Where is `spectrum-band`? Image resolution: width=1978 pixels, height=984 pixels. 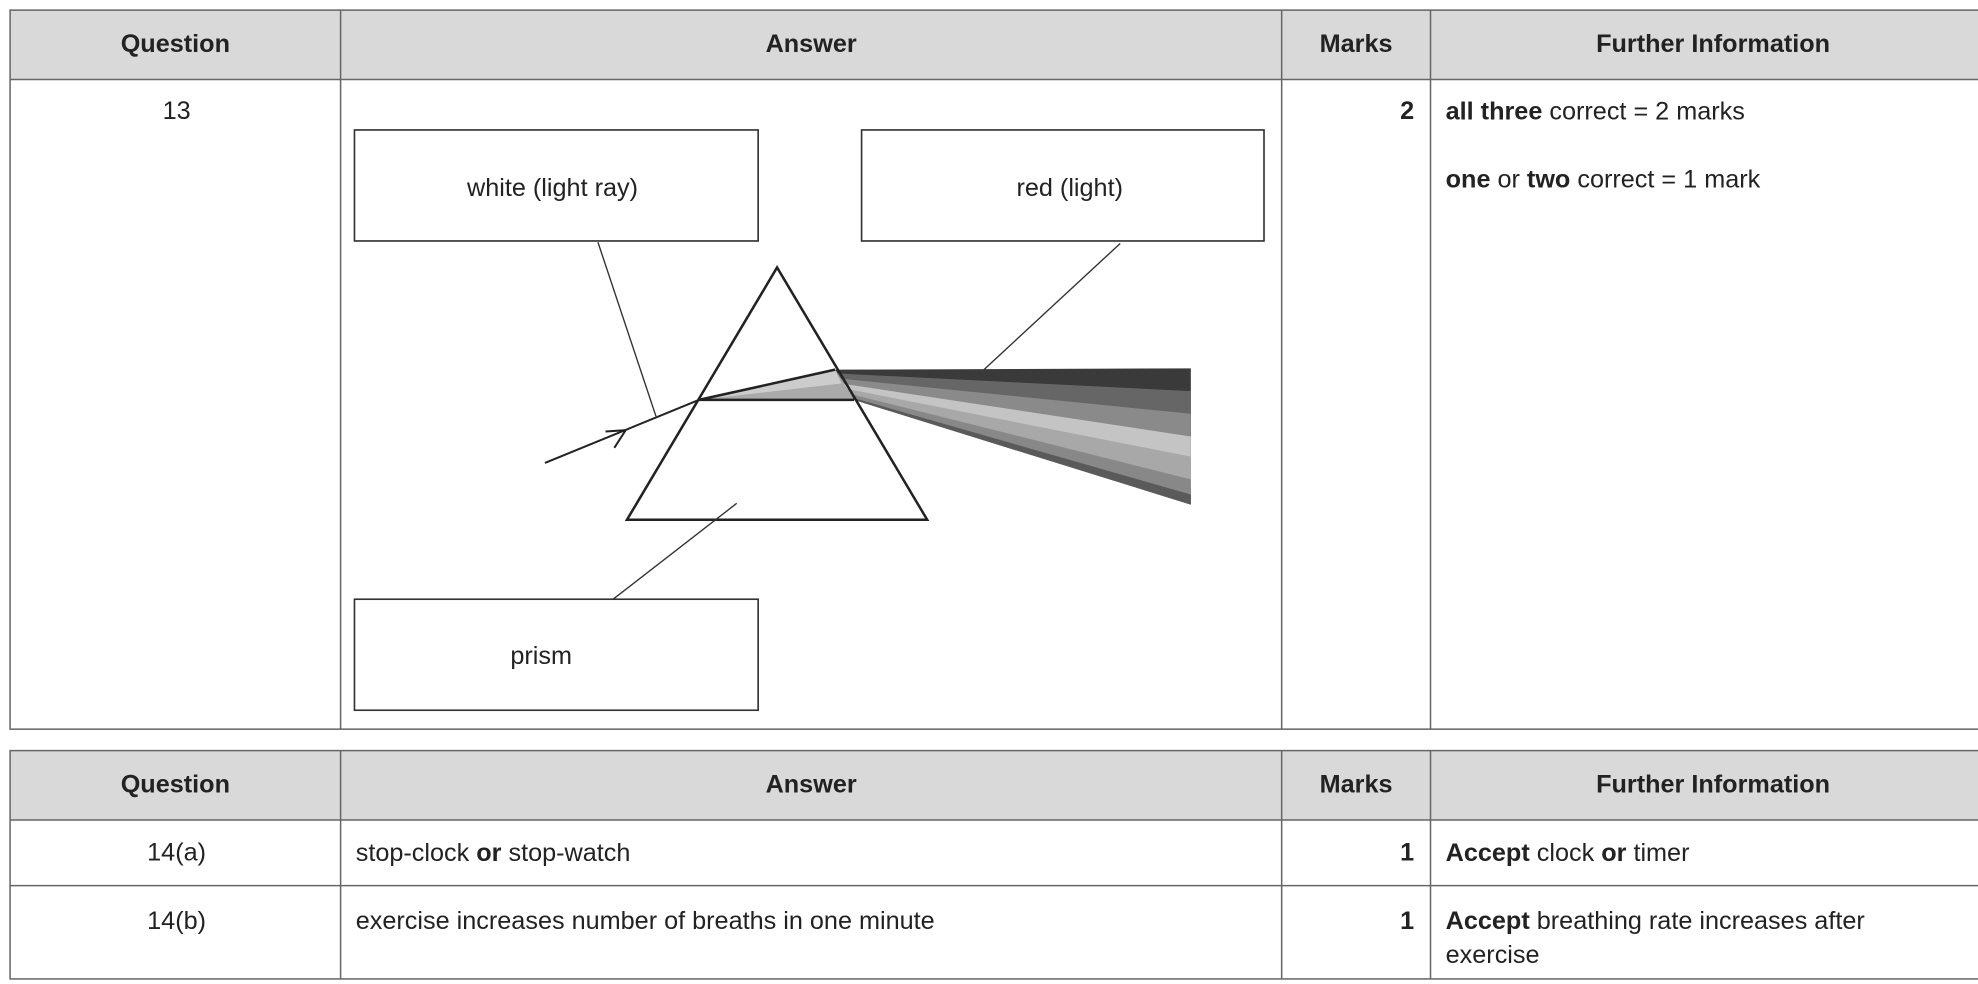
spectrum-band is located at coordinates (1021, 451).